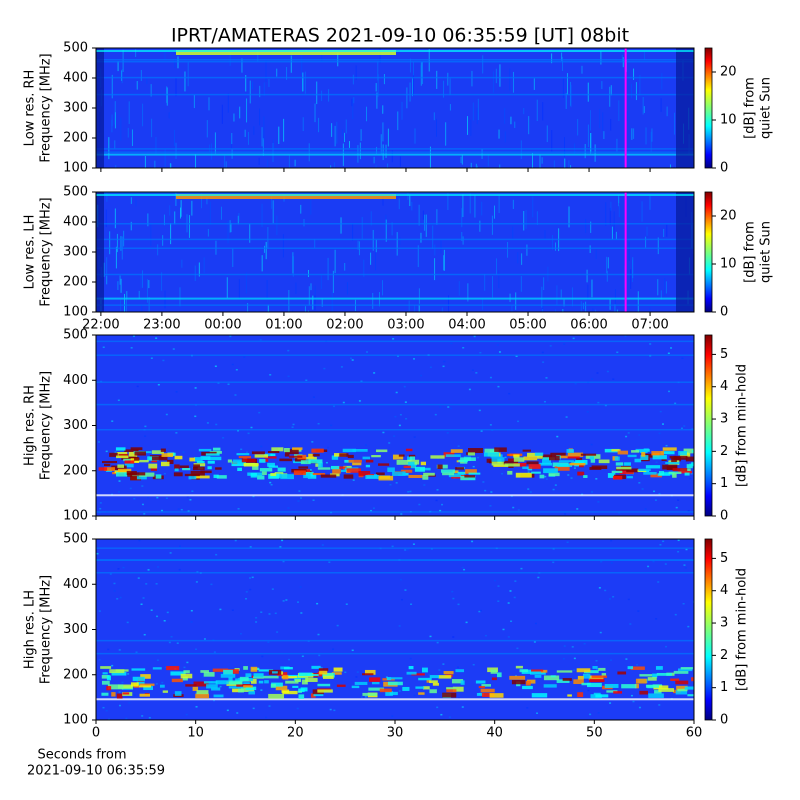  I want to click on texture-band, so click(395, 495).